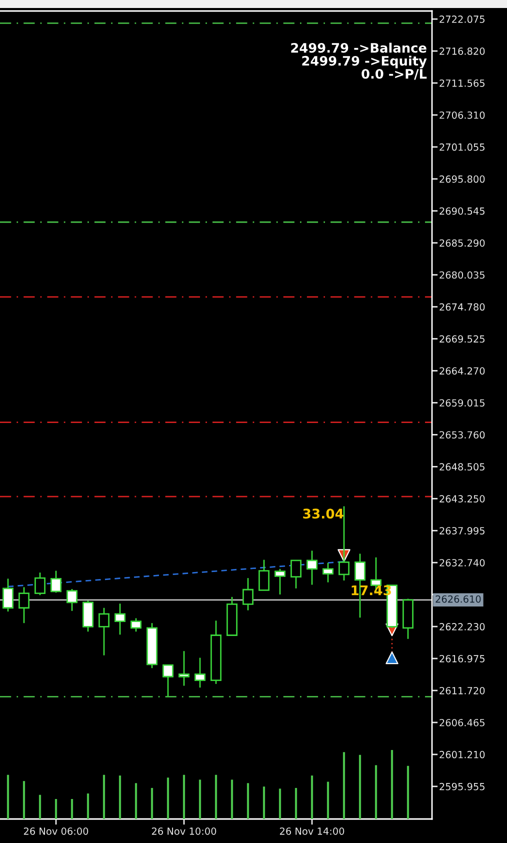 The image size is (507, 843). I want to click on y-tick-label: 2616.975, so click(462, 658).